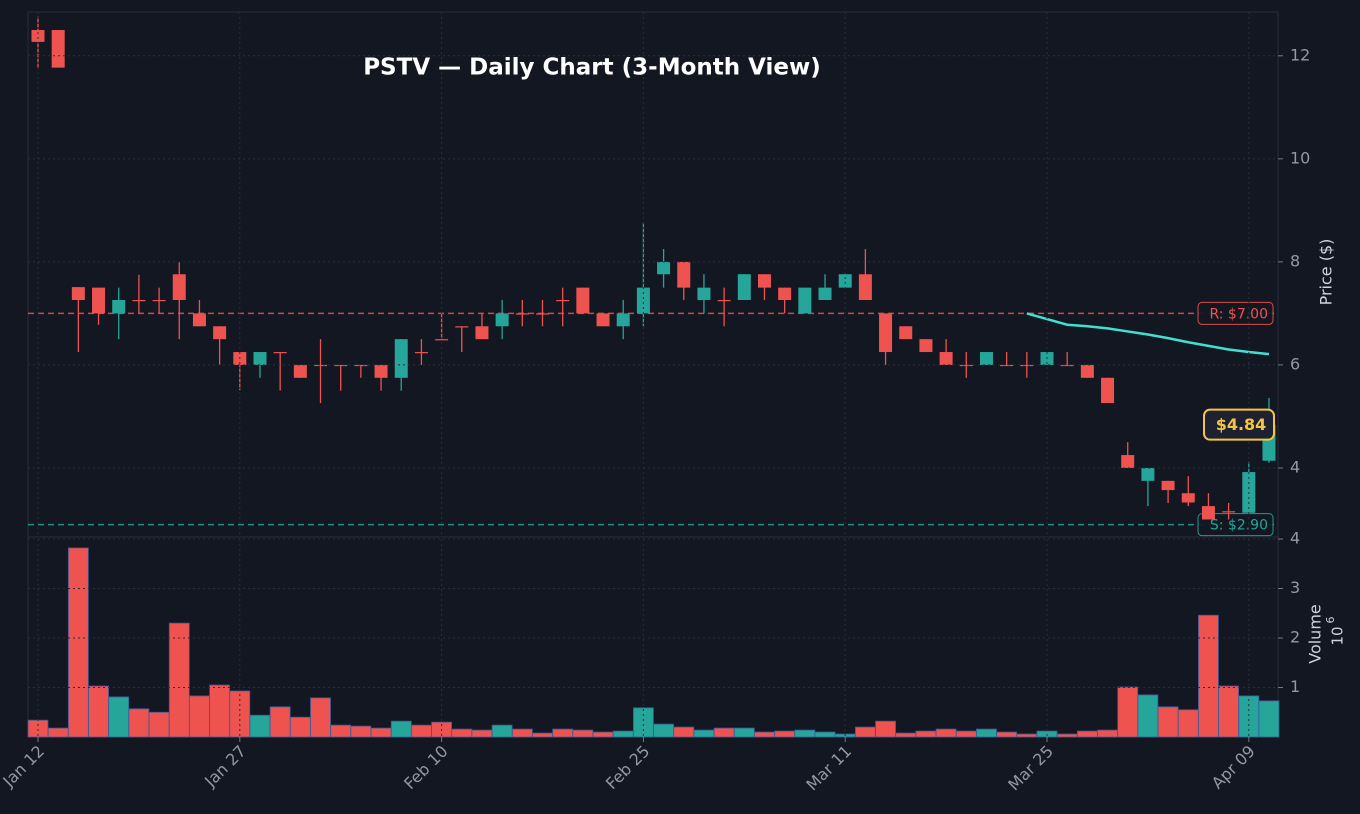  What do you see at coordinates (1295, 363) in the screenshot?
I see `y-tick-label: 6` at bounding box center [1295, 363].